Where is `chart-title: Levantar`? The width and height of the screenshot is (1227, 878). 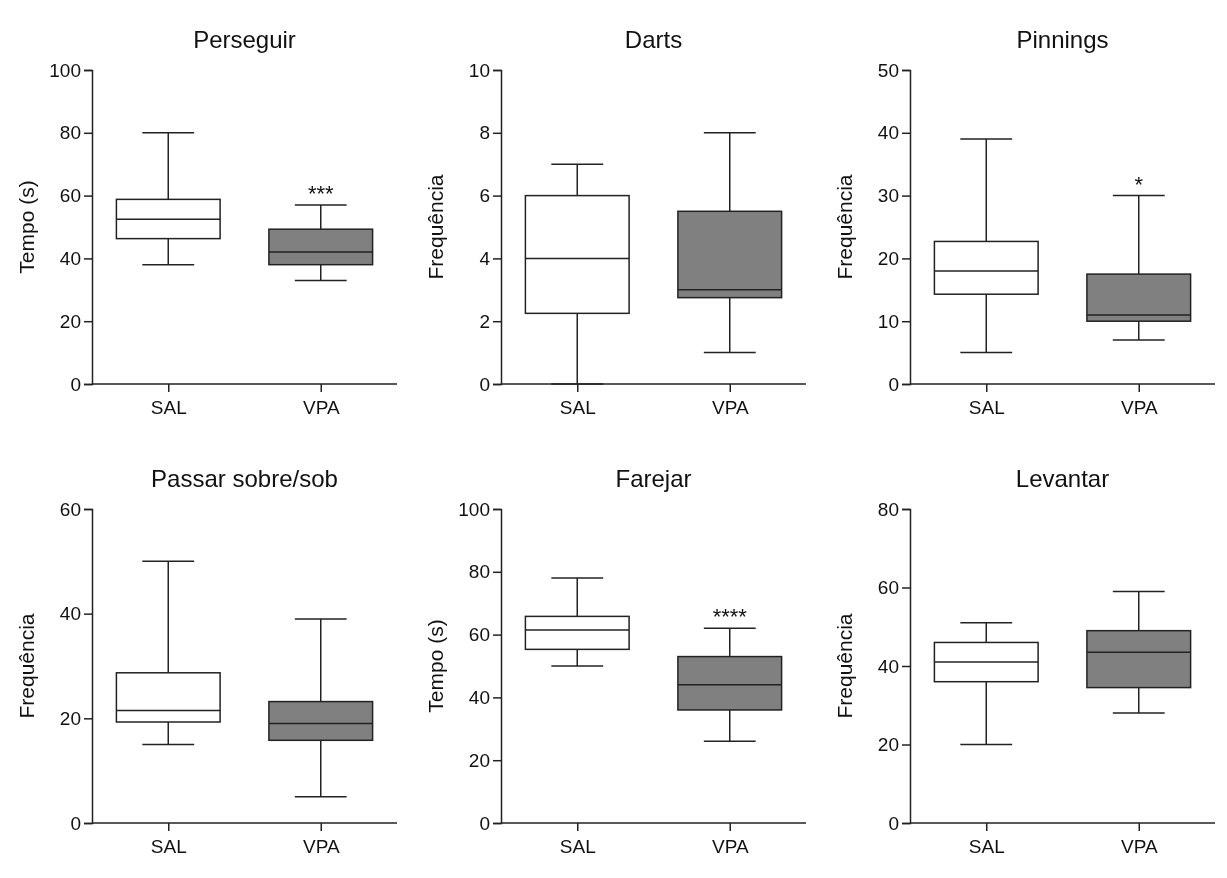
chart-title: Levantar is located at coordinates (1062, 478).